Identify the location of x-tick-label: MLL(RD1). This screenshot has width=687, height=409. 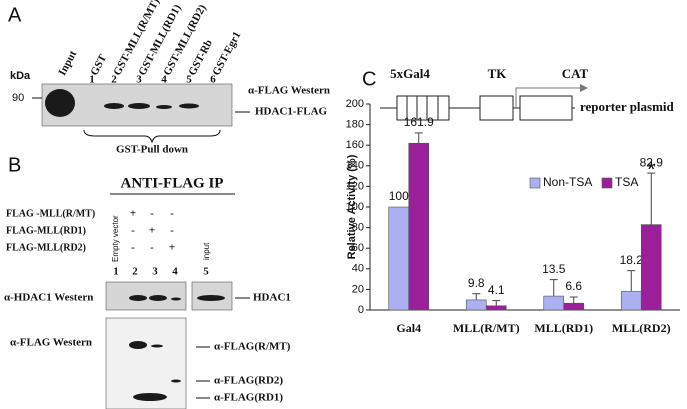
(563, 328).